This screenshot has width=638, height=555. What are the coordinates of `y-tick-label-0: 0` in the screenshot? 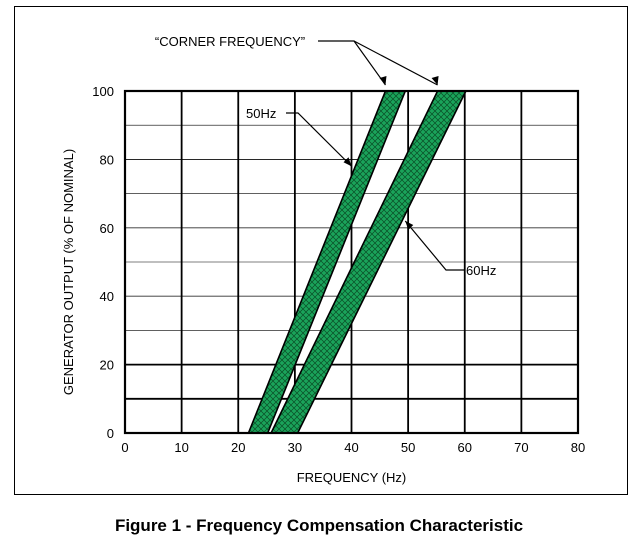 It's located at (110, 433).